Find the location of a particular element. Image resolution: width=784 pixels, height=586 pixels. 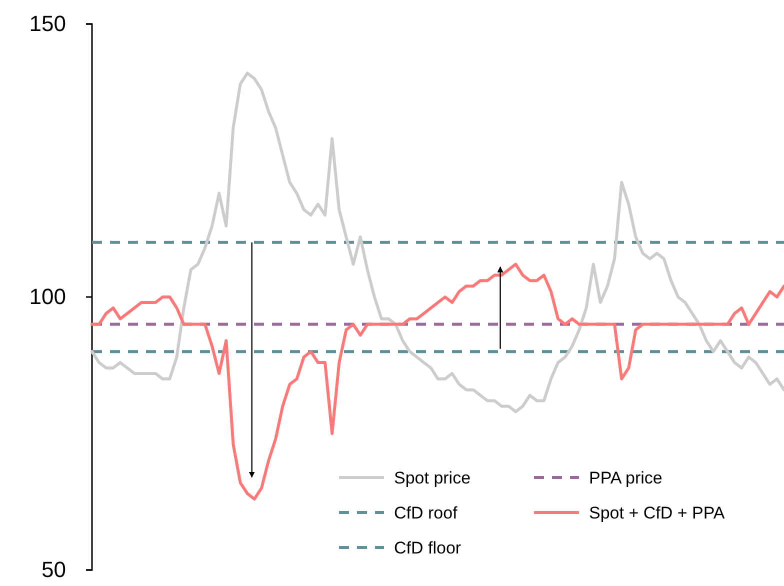

legend-label: Spot + CfD + PPA is located at coordinates (657, 512).